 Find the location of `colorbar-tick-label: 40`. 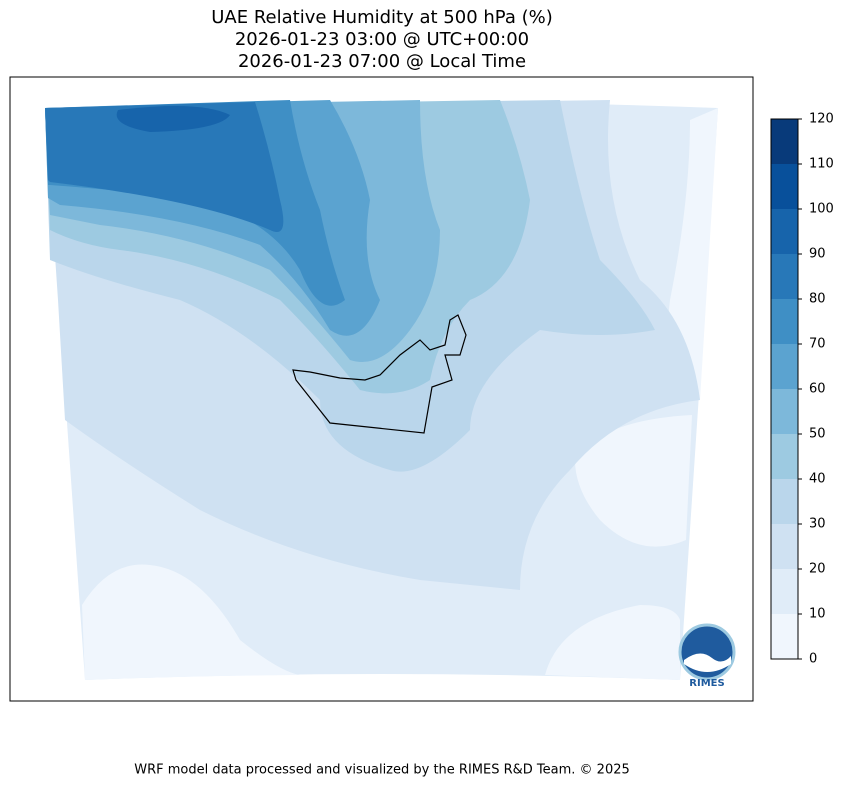

colorbar-tick-label: 40 is located at coordinates (817, 479).